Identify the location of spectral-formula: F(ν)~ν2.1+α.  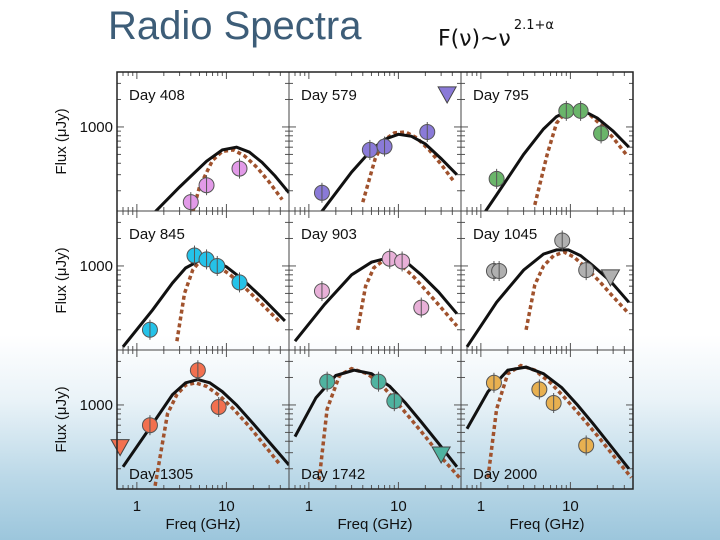
(496, 35).